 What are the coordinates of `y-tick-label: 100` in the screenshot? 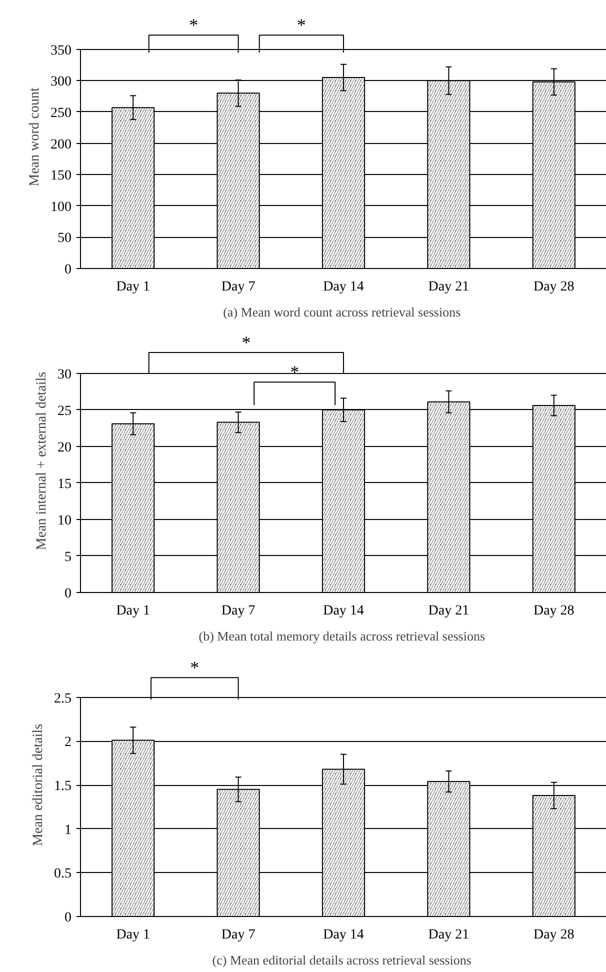 It's located at (61, 207).